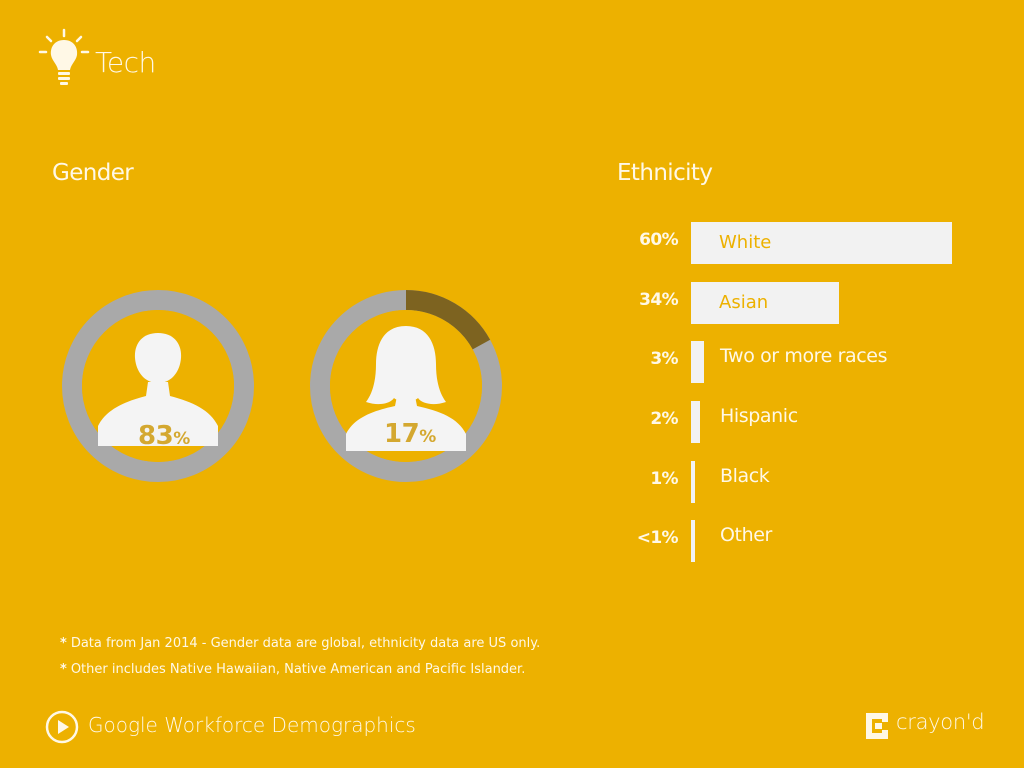 Image resolution: width=1024 pixels, height=768 pixels. What do you see at coordinates (664, 359) in the screenshot?
I see `ethnicity-value-label: 3%` at bounding box center [664, 359].